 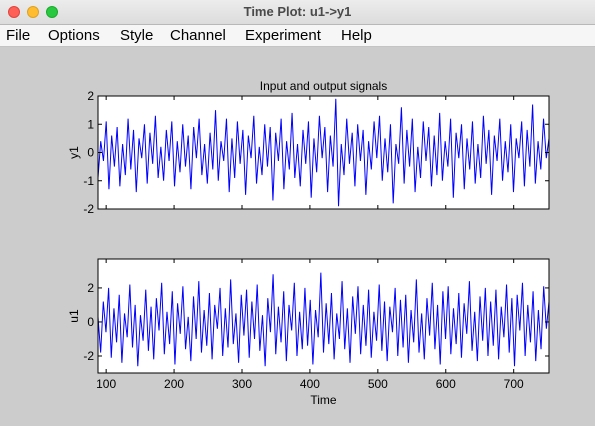 What do you see at coordinates (323, 400) in the screenshot?
I see `x-axis-label: Time` at bounding box center [323, 400].